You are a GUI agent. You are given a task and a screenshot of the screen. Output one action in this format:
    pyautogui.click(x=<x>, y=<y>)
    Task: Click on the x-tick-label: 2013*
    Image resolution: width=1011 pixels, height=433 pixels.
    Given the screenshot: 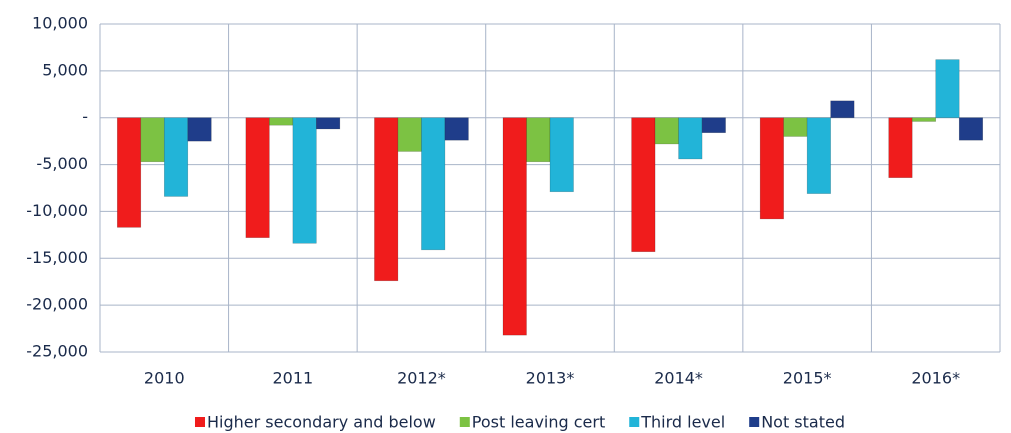 What is the action you would take?
    pyautogui.click(x=550, y=378)
    